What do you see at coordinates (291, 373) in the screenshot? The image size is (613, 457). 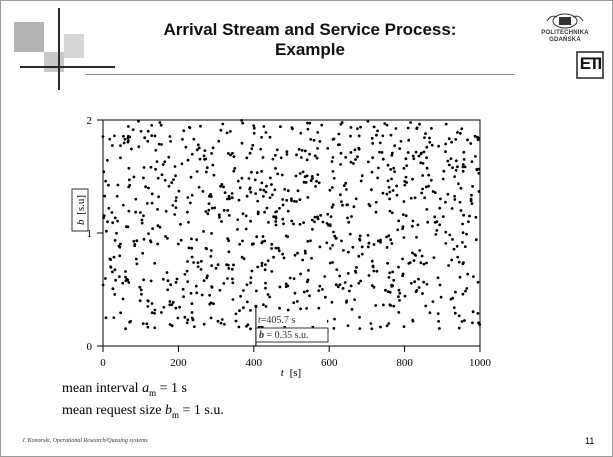 I see `x-axis-label: t [s]` at bounding box center [291, 373].